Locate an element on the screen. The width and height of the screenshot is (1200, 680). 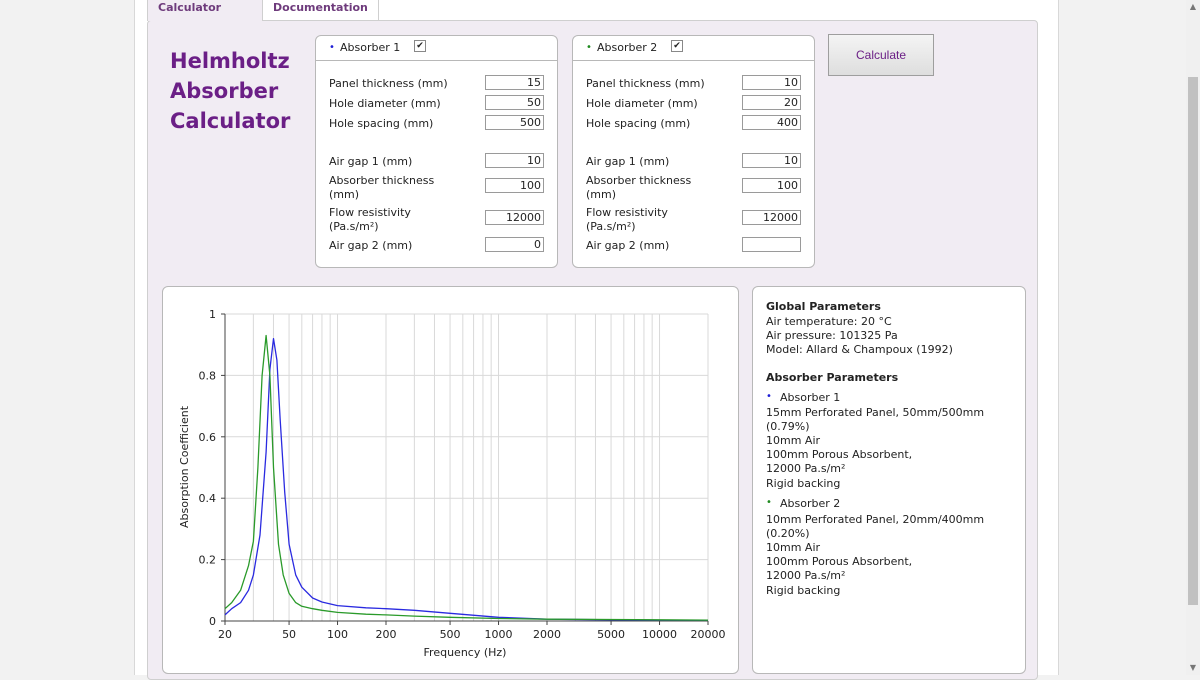
absorber-1-summary-line: 12000 Pa.s/m² is located at coordinates (806, 468).